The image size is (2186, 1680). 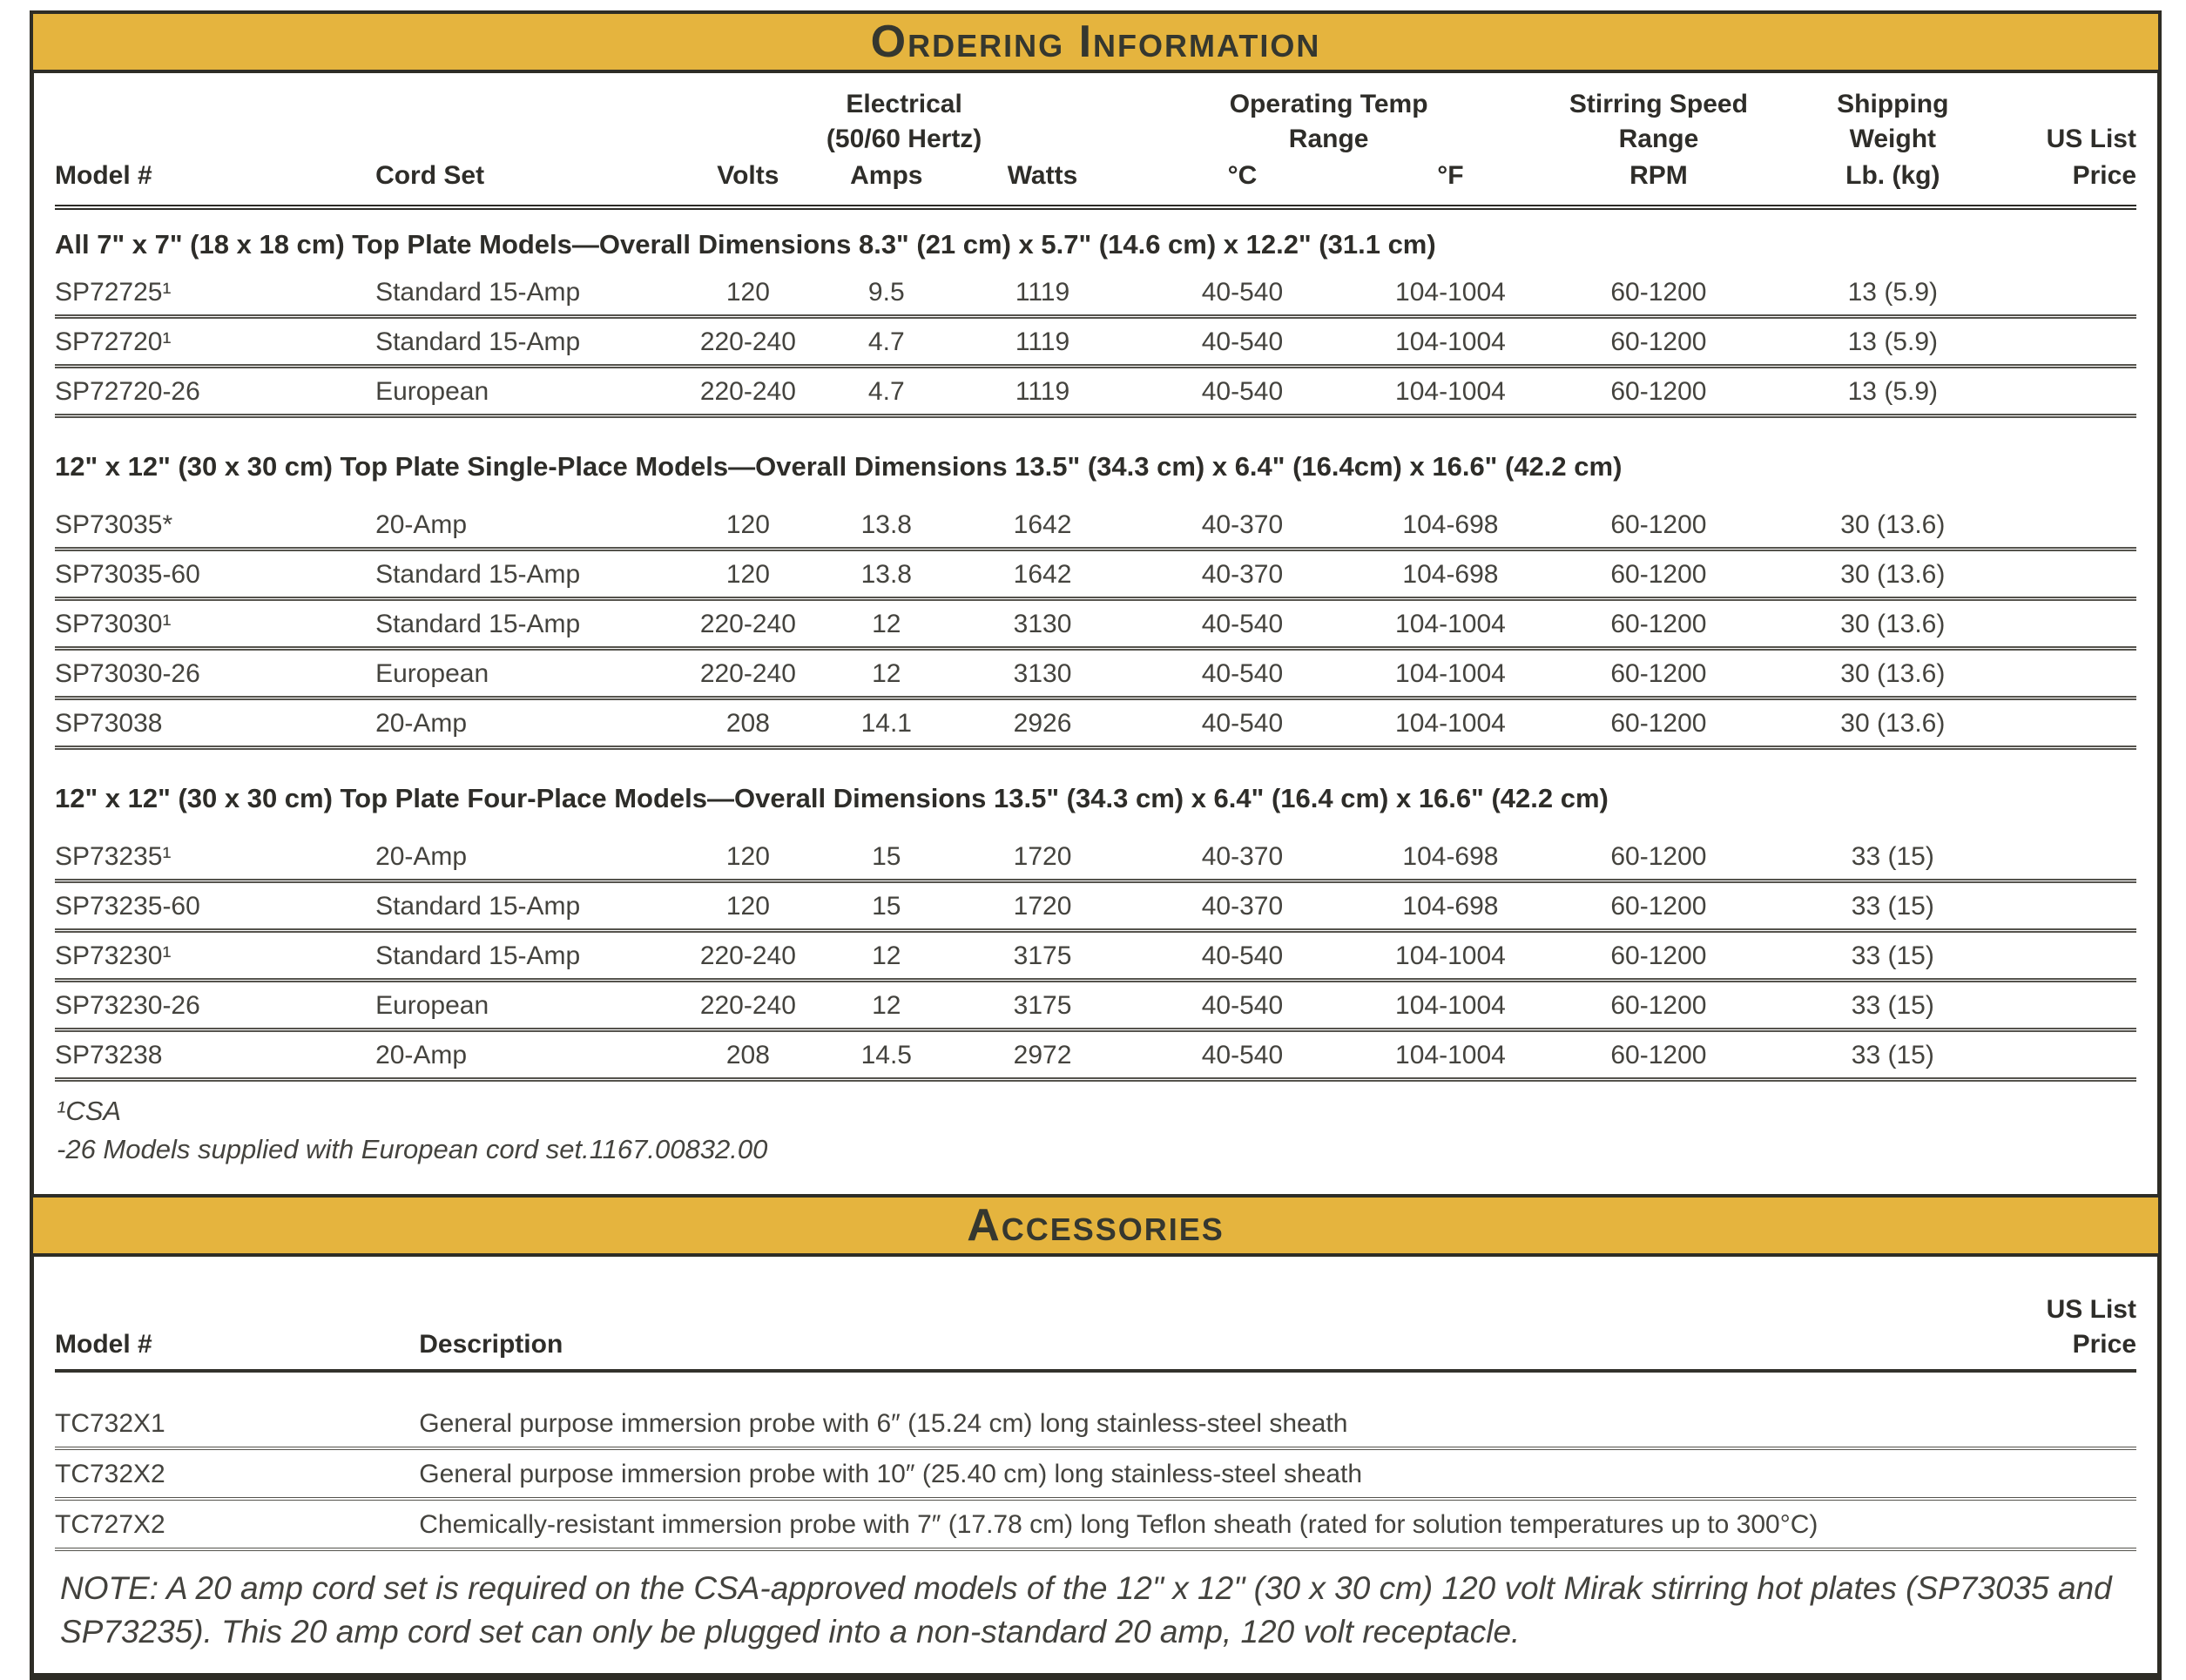 I want to click on cell-model: SP73238, so click(x=215, y=1055).